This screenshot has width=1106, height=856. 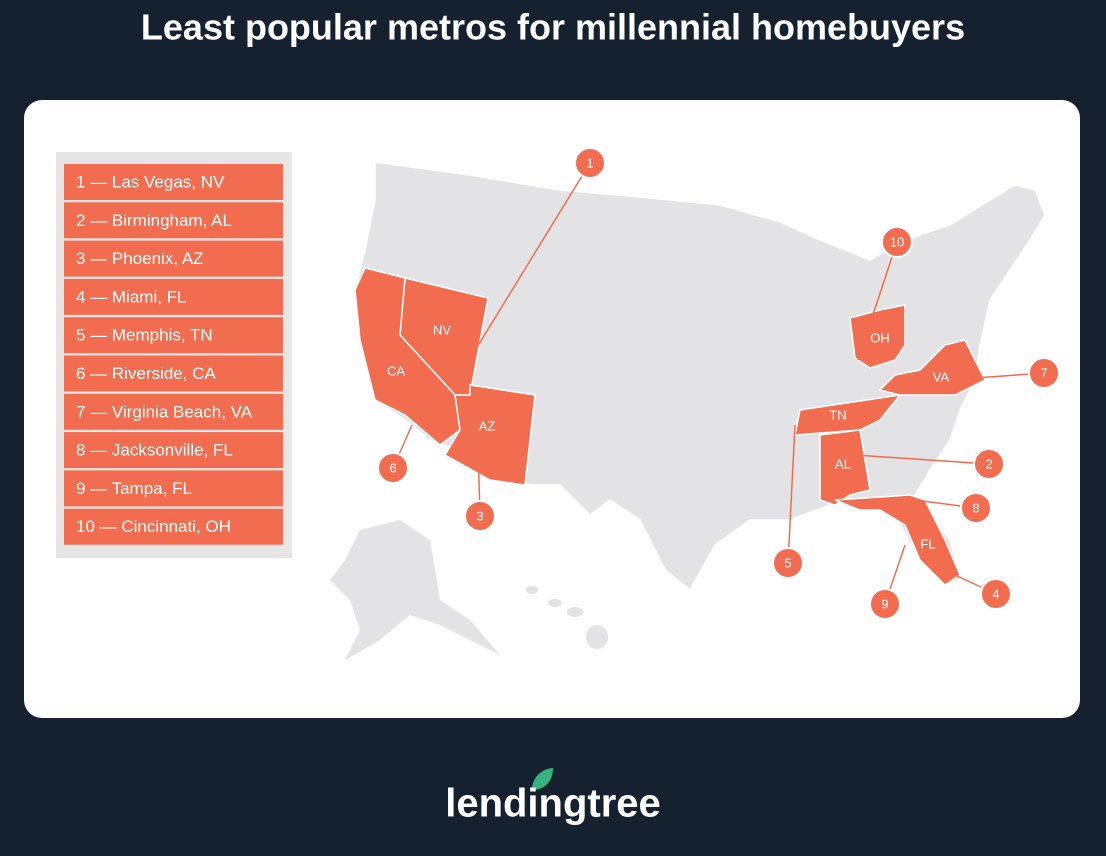 I want to click on state-label: CA, so click(x=396, y=370).